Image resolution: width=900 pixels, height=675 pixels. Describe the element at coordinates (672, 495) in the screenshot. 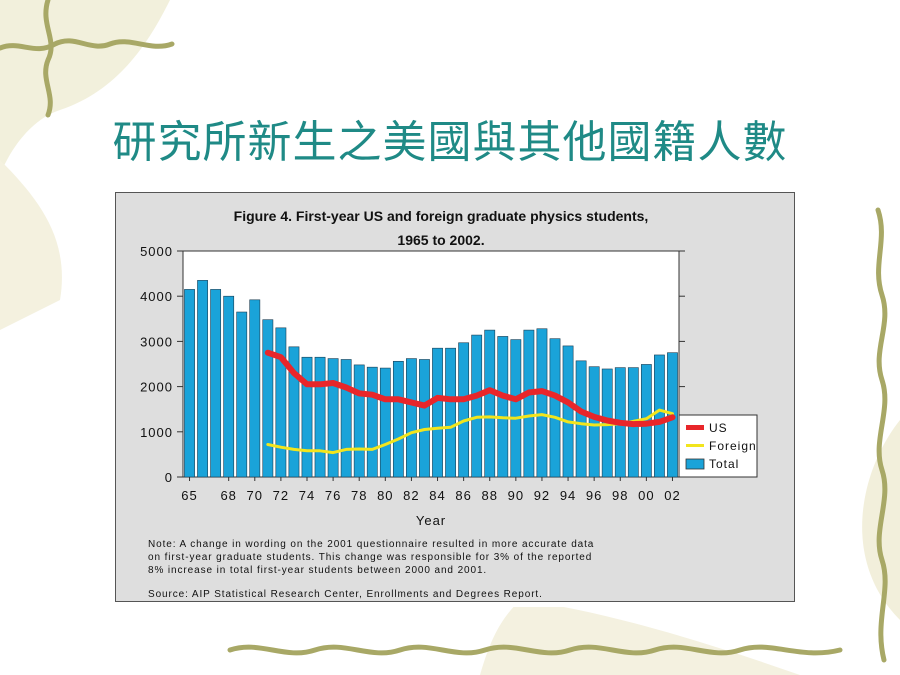

I see `x-tick-label: 02` at that location.